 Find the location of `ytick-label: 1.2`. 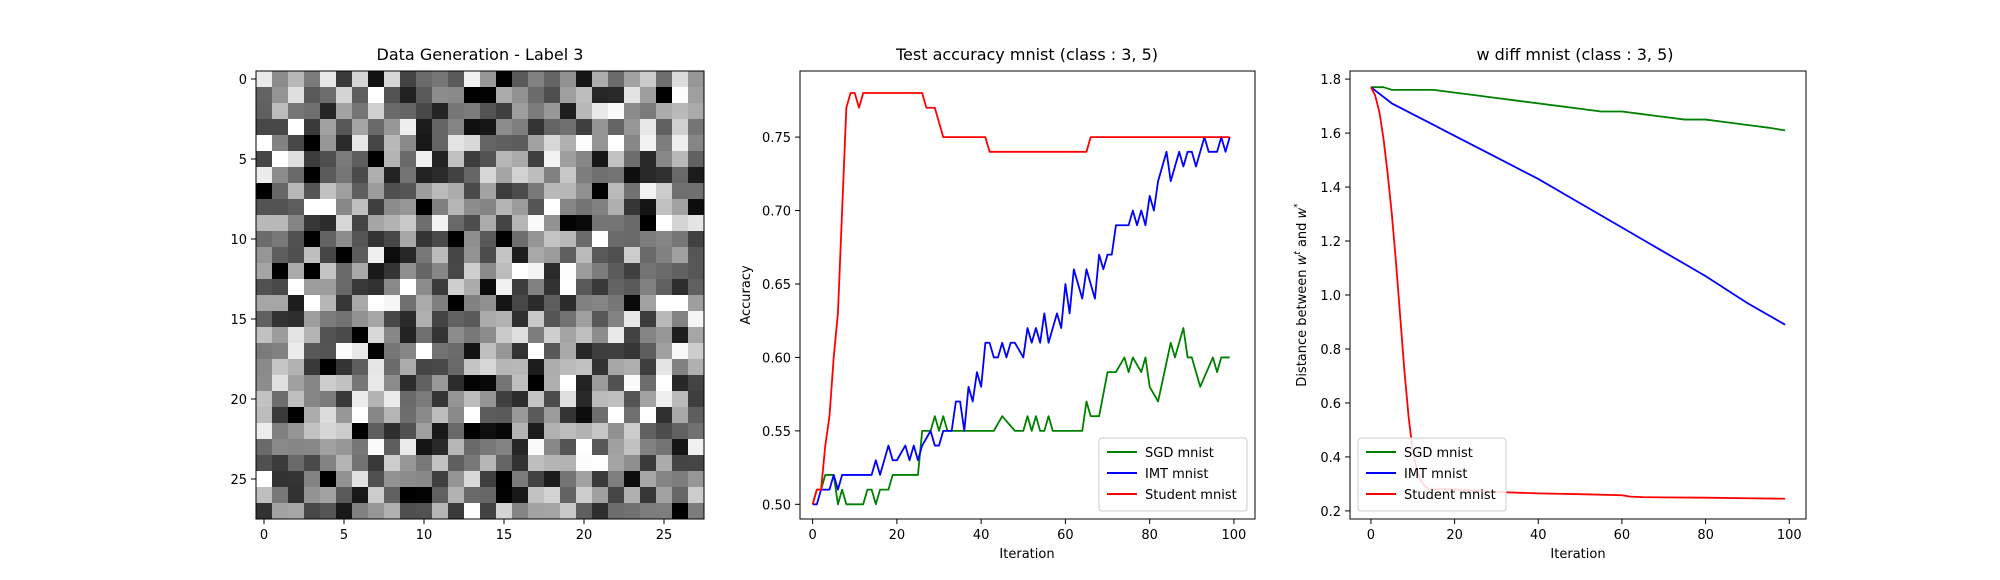

ytick-label: 1.2 is located at coordinates (1330, 242).